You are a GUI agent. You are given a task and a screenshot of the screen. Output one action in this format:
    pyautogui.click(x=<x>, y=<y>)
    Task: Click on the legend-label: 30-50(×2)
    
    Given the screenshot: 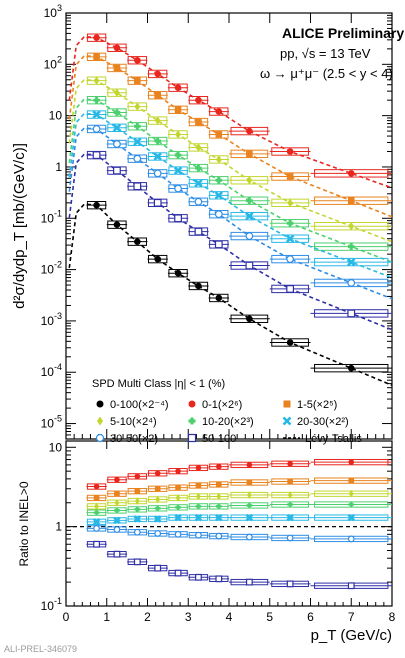 What is the action you would take?
    pyautogui.click(x=134, y=439)
    